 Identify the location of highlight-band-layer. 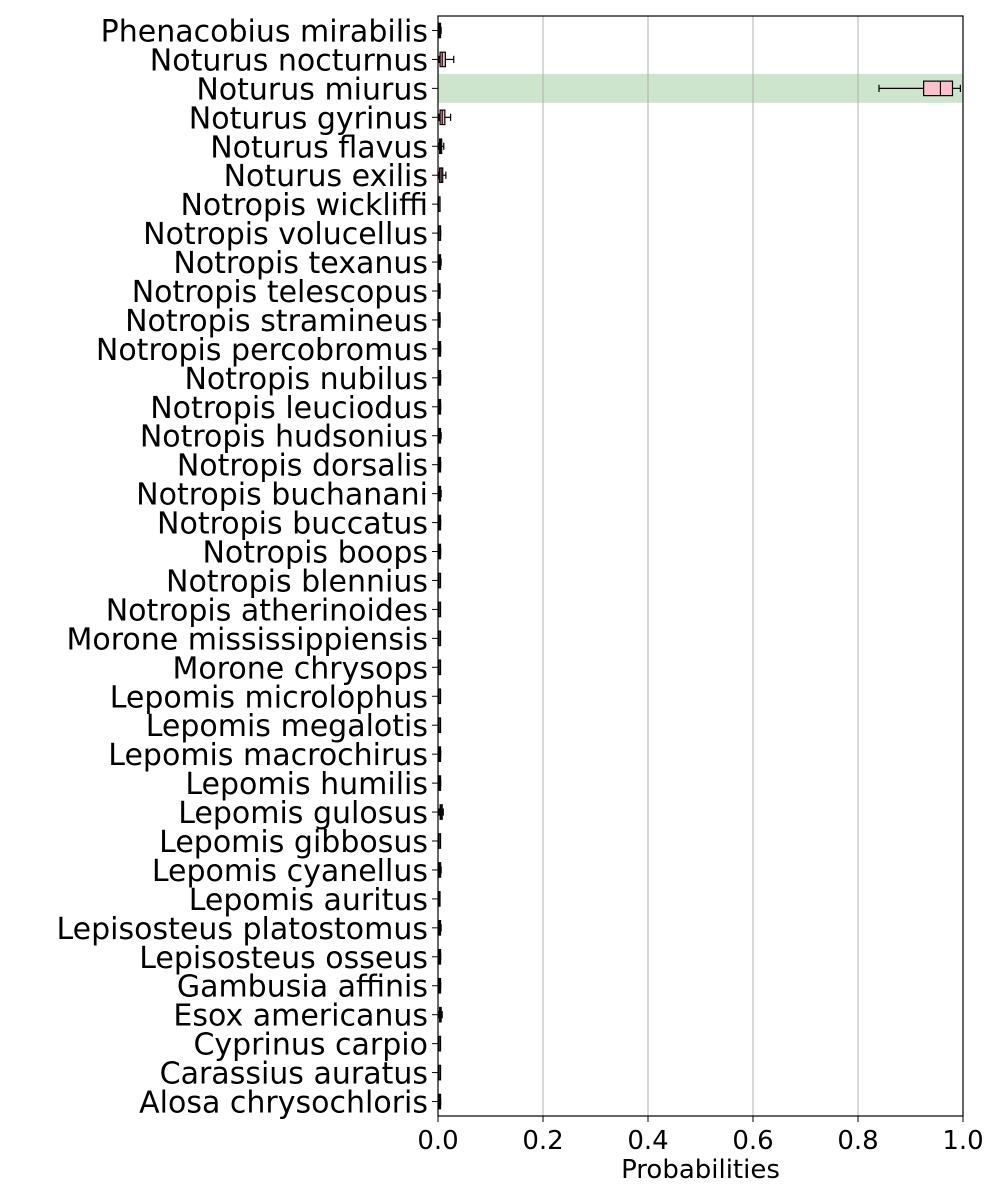
(700, 88).